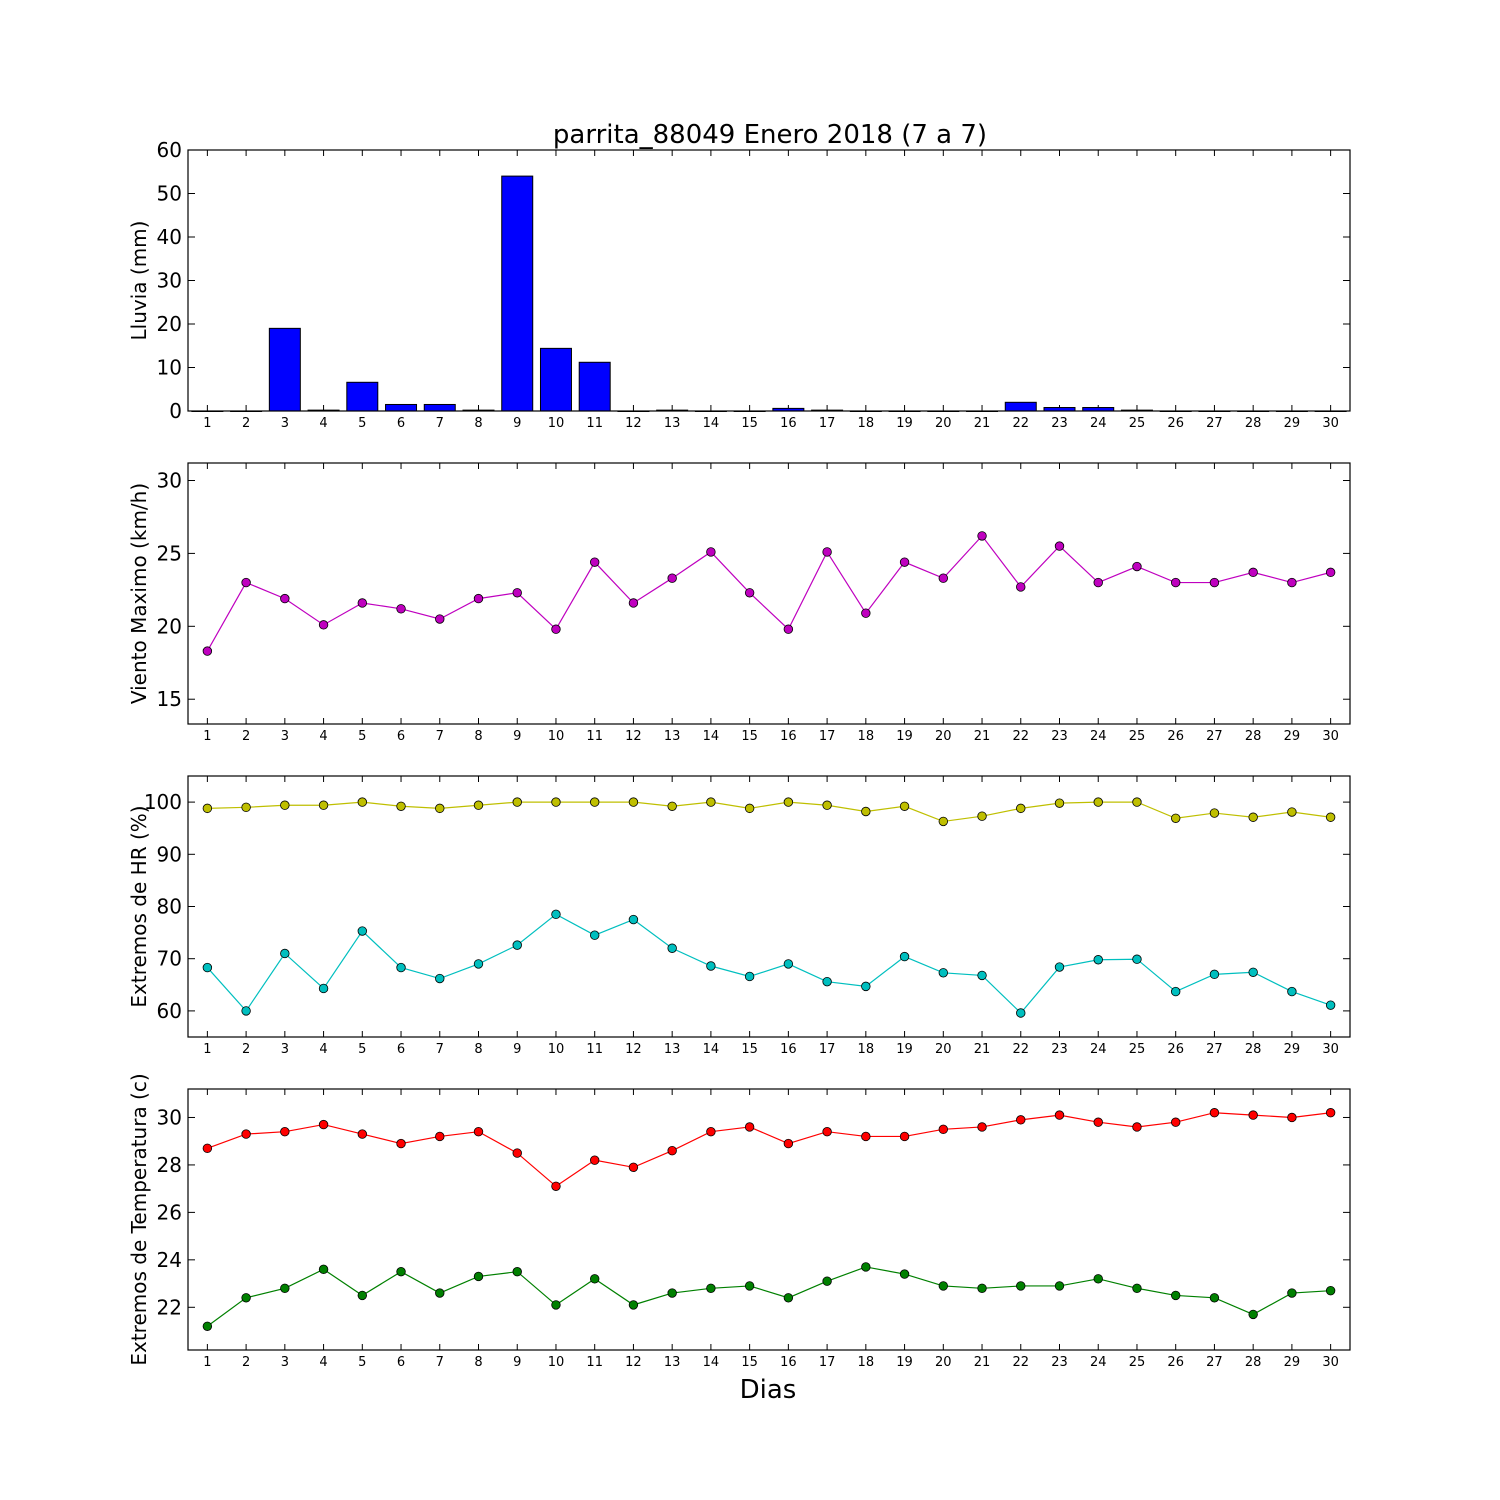 The image size is (1500, 1500). What do you see at coordinates (749, 1049) in the screenshot?
I see `x-tick-label: 15` at bounding box center [749, 1049].